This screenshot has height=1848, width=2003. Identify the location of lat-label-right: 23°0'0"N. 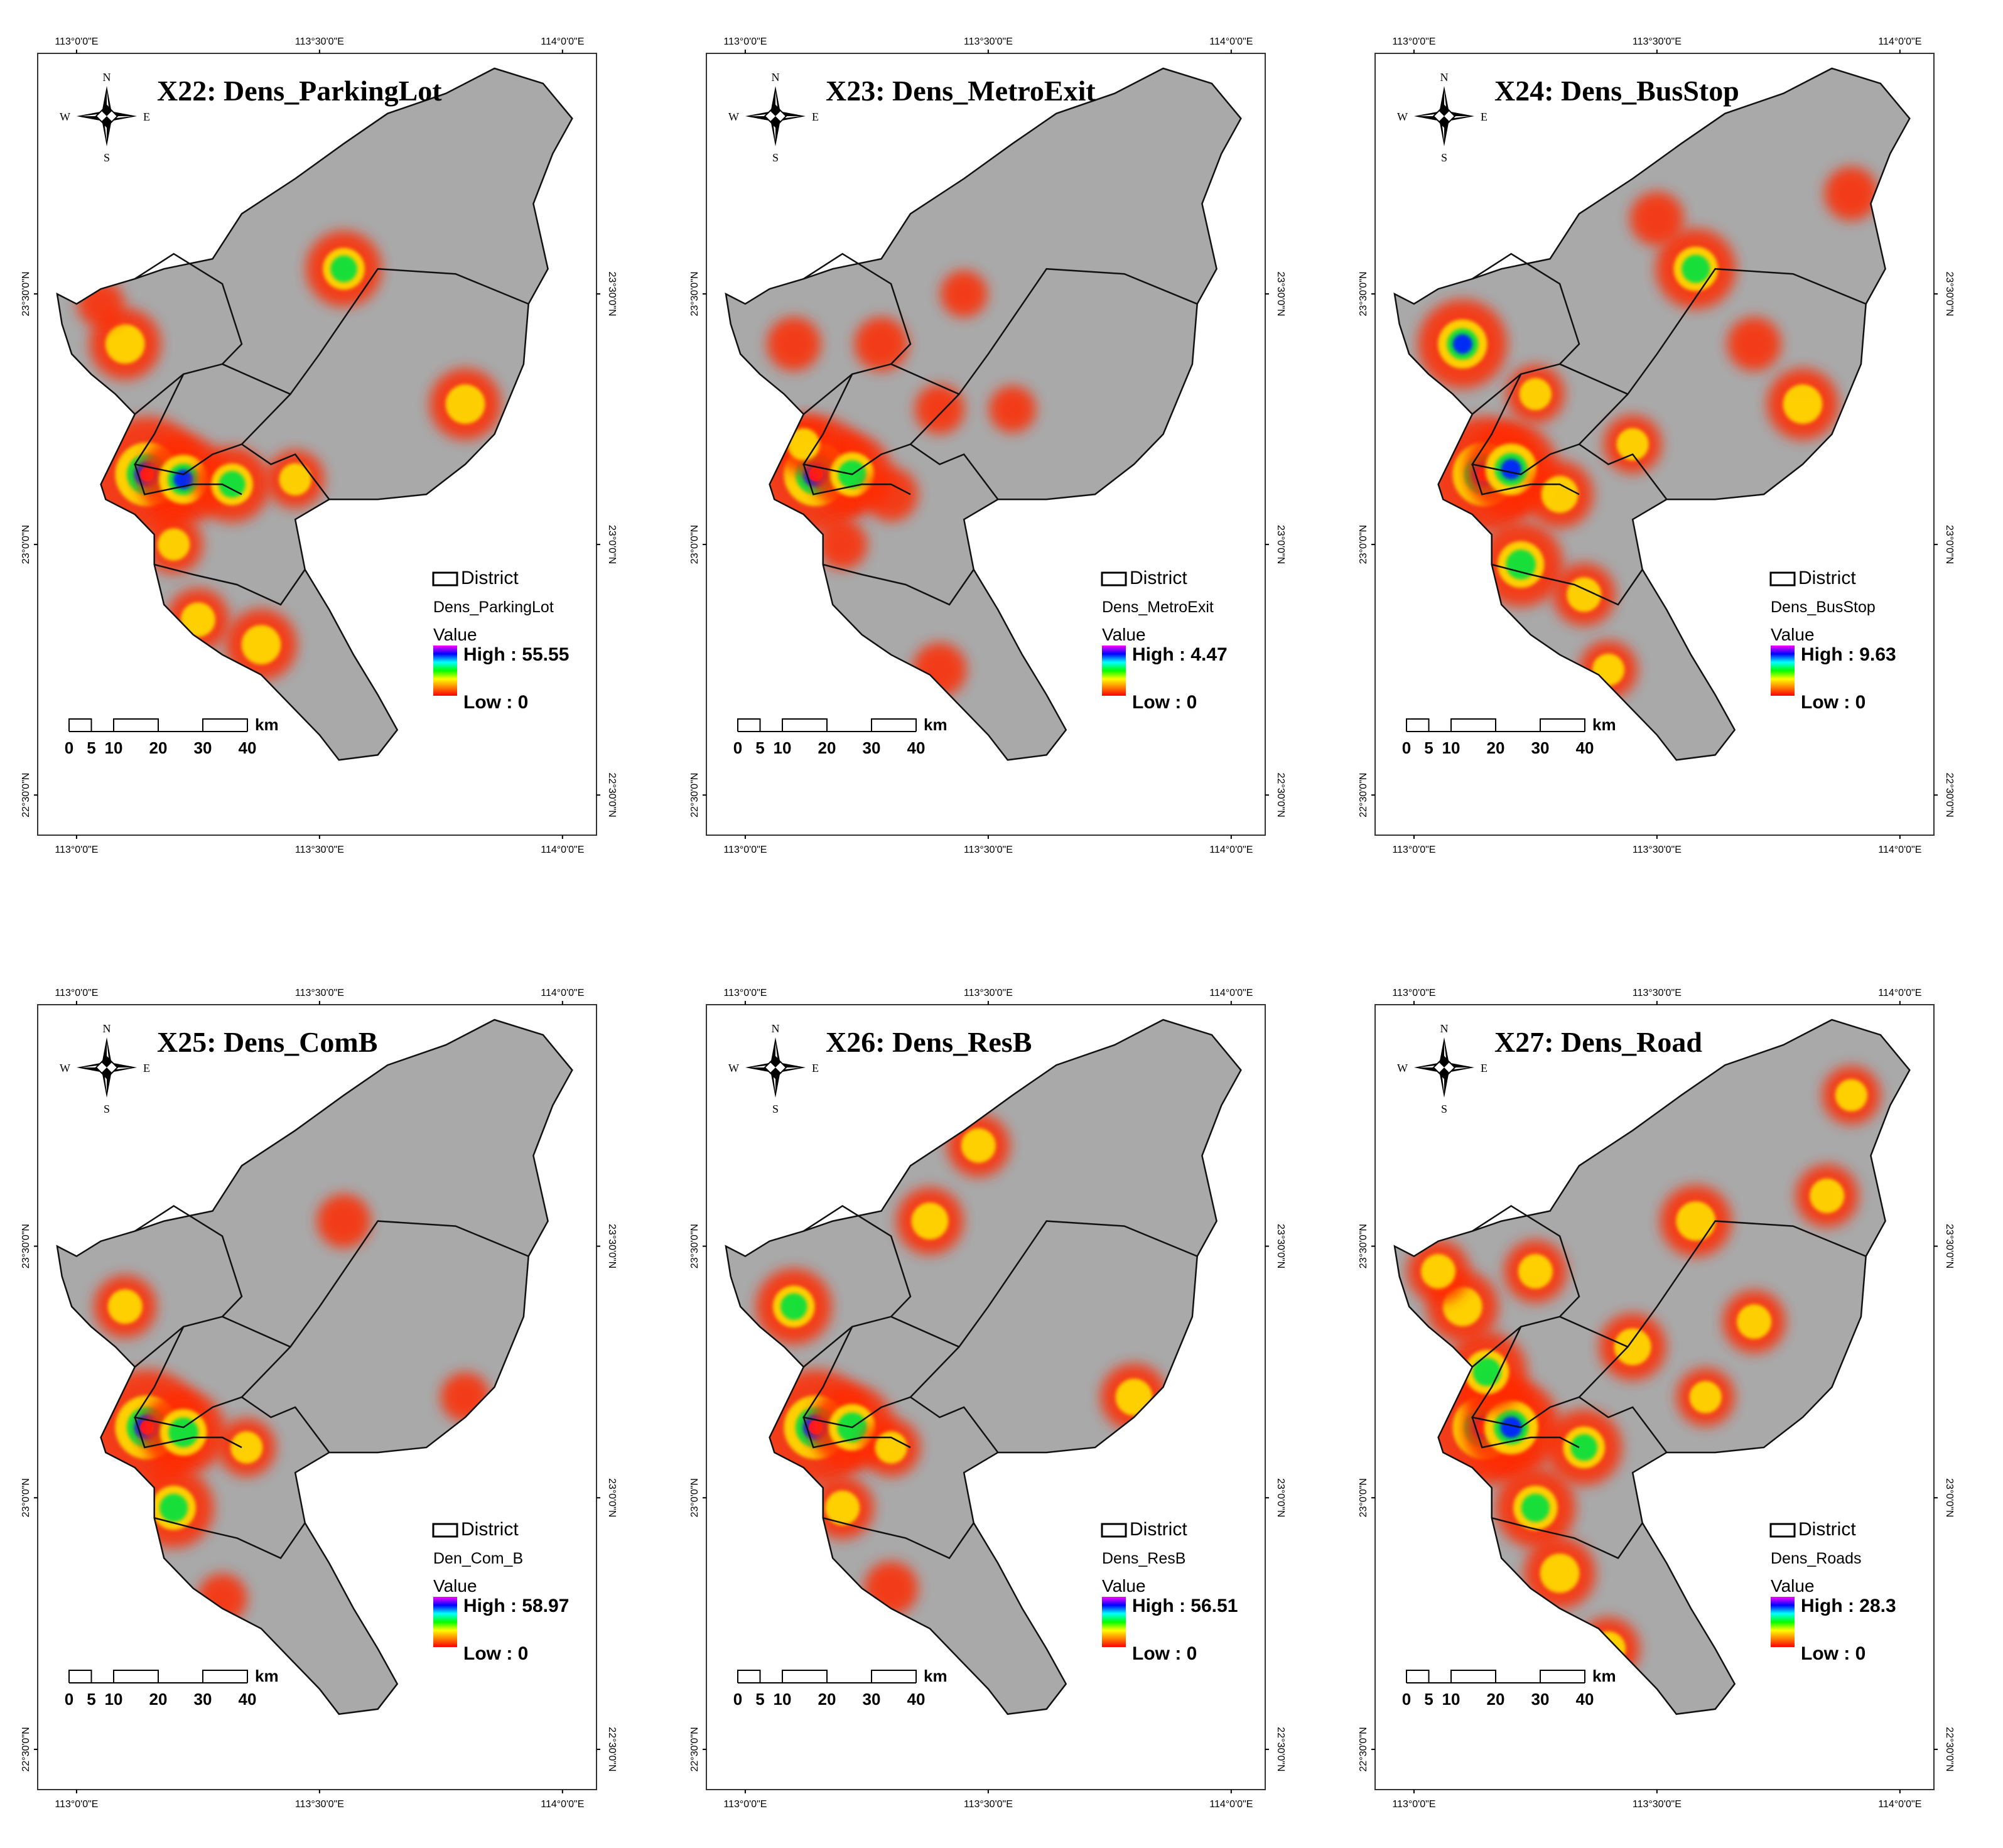
(612, 1497).